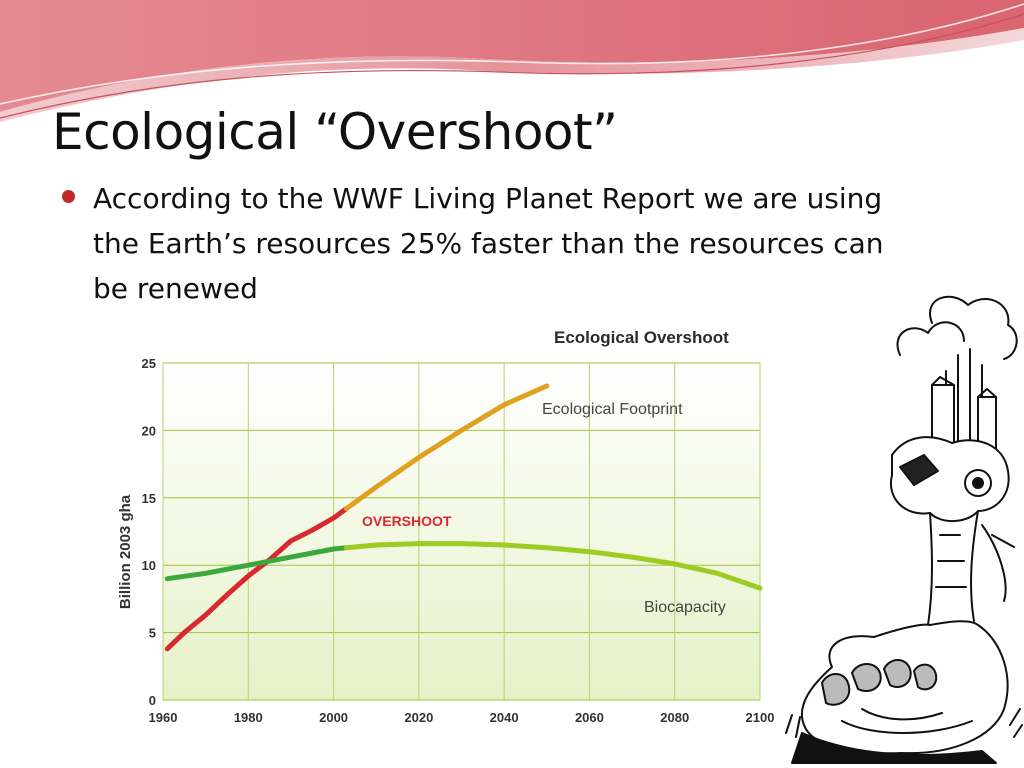 Image resolution: width=1024 pixels, height=768 pixels. Describe the element at coordinates (256, 563) in the screenshot. I see `series-line-biocapacity-historic` at that location.